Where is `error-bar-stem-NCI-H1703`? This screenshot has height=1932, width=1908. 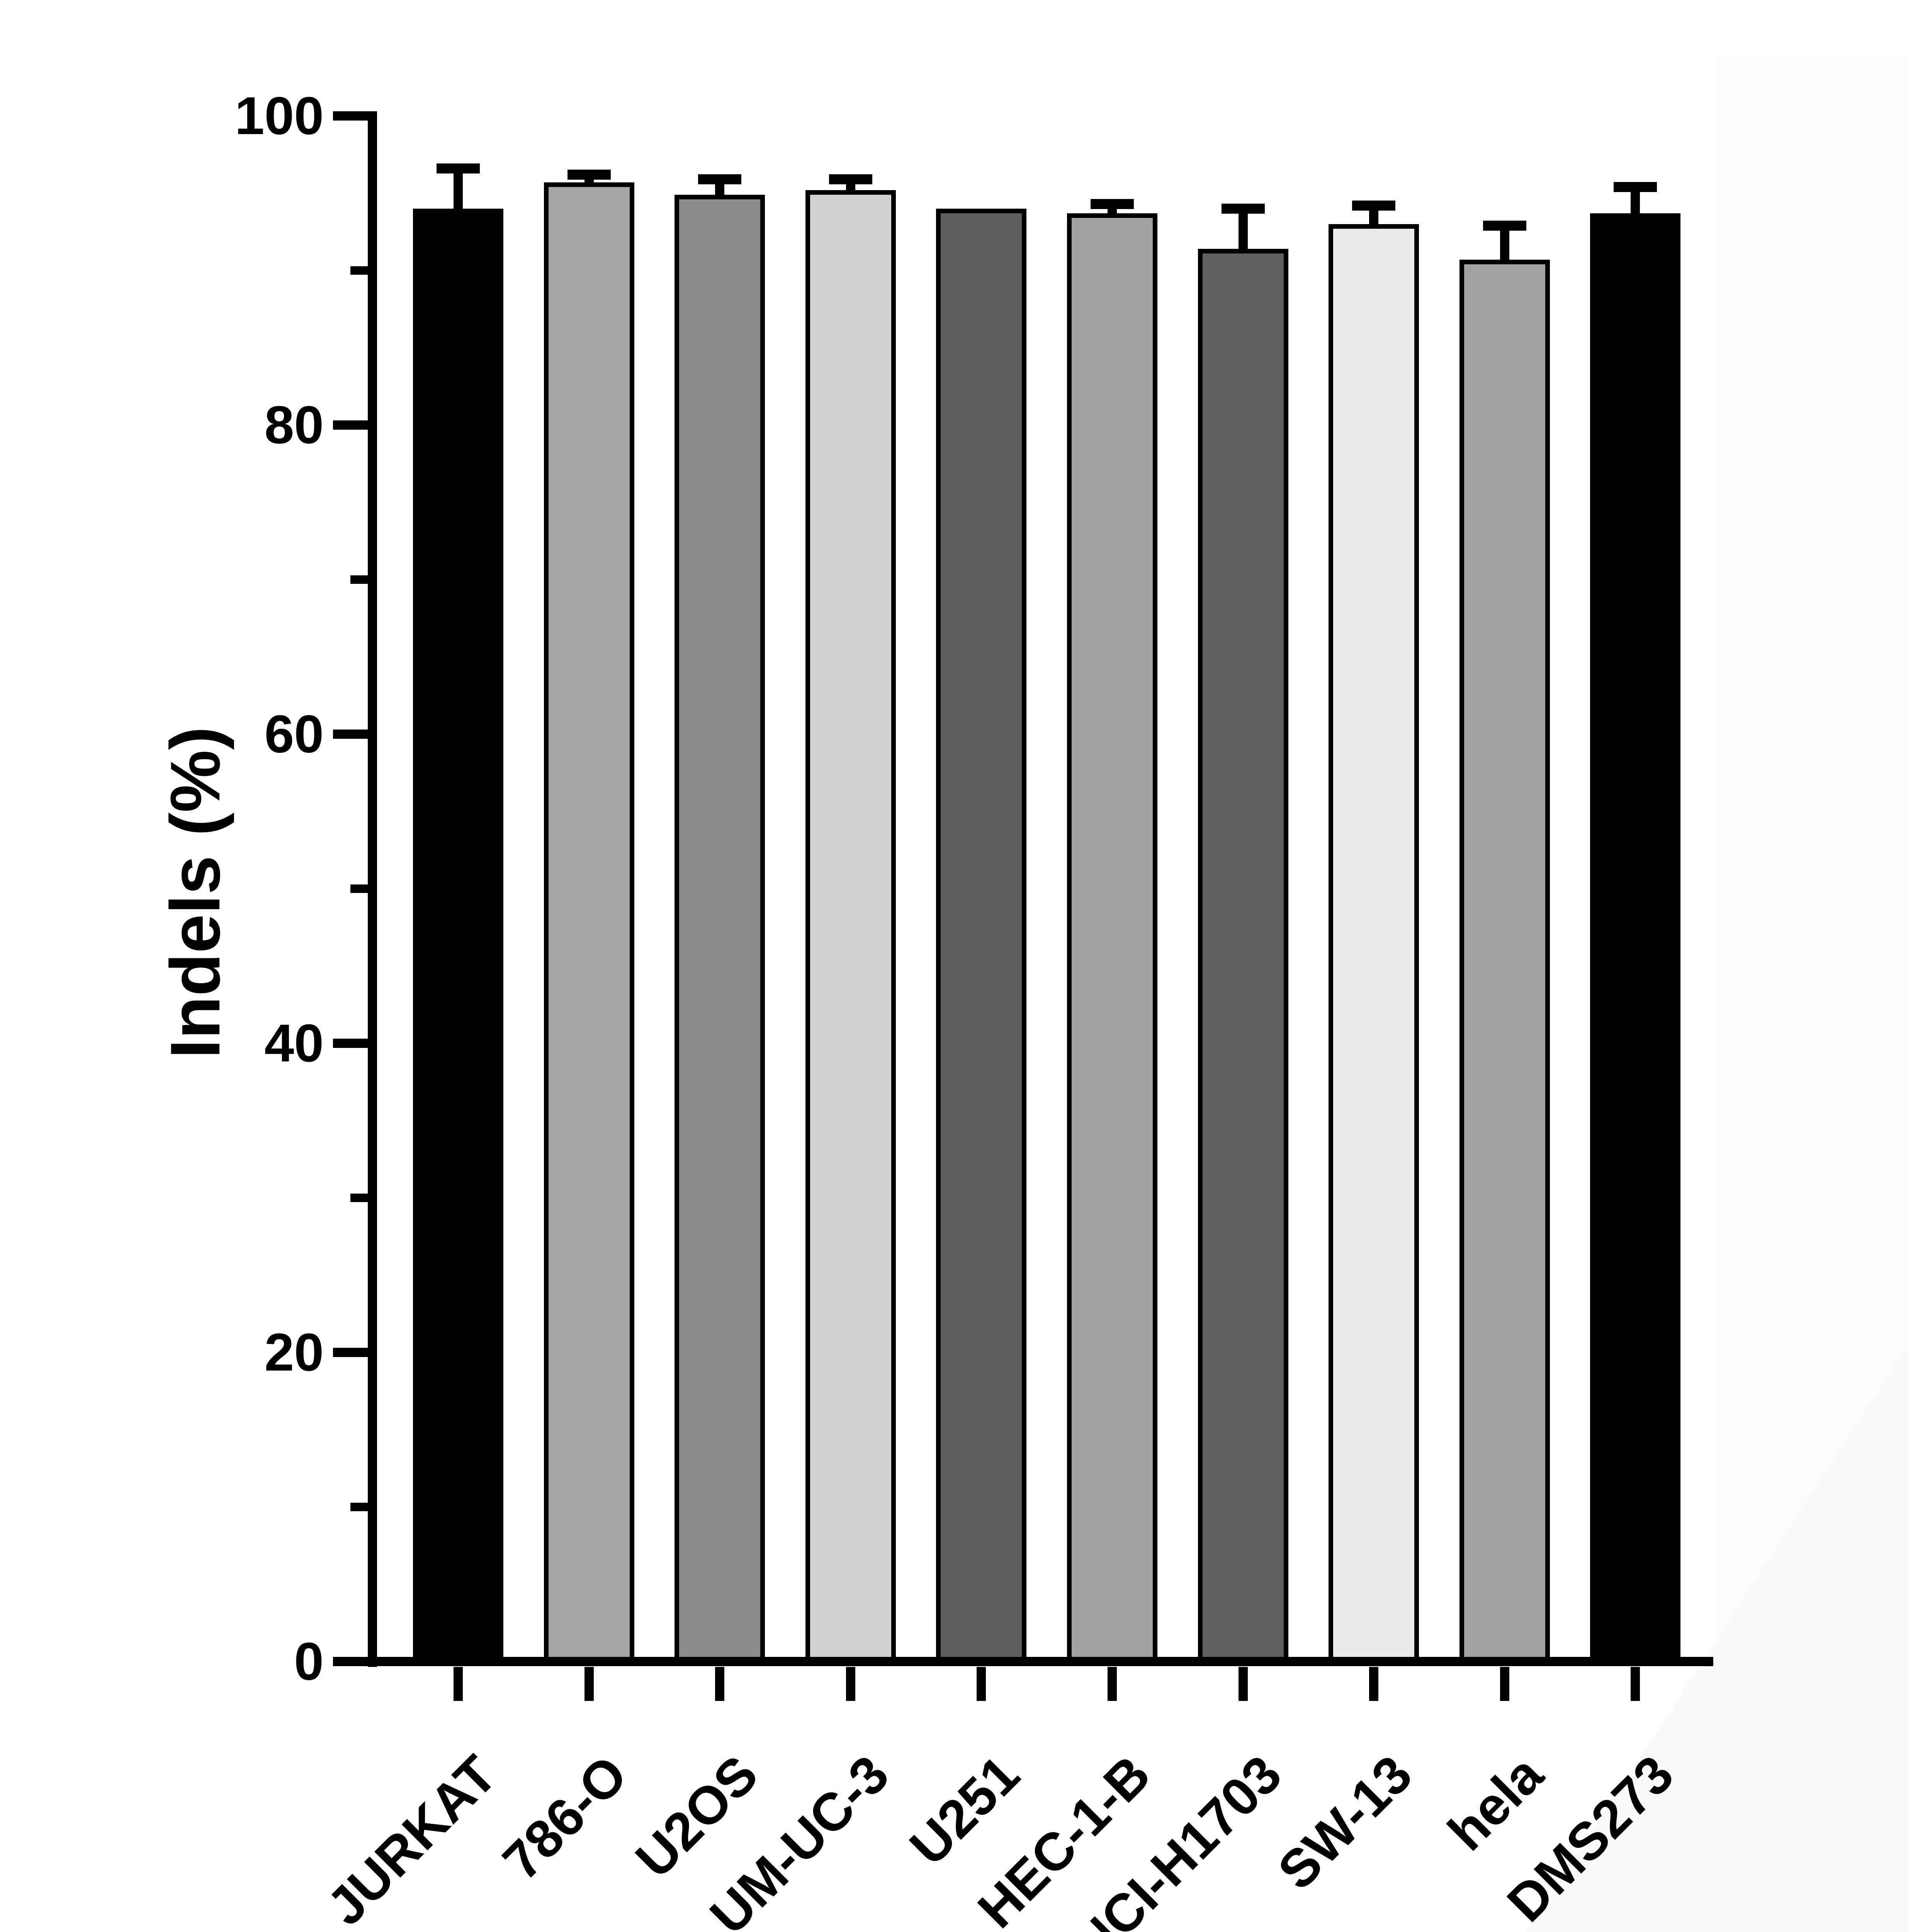
error-bar-stem-NCI-H1703 is located at coordinates (1243, 230).